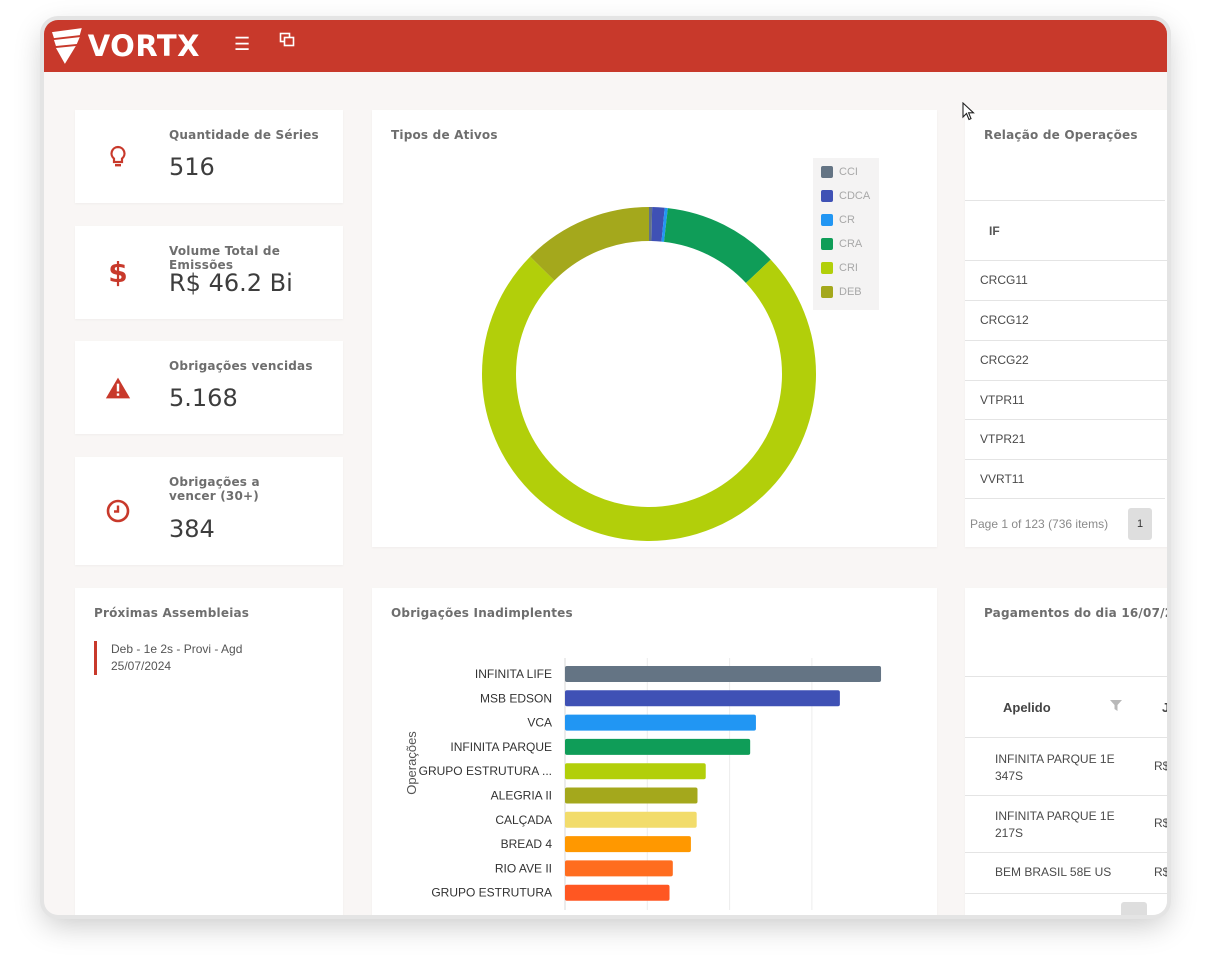  What do you see at coordinates (513, 674) in the screenshot?
I see `y-tick-label: INFINITA LIFE` at bounding box center [513, 674].